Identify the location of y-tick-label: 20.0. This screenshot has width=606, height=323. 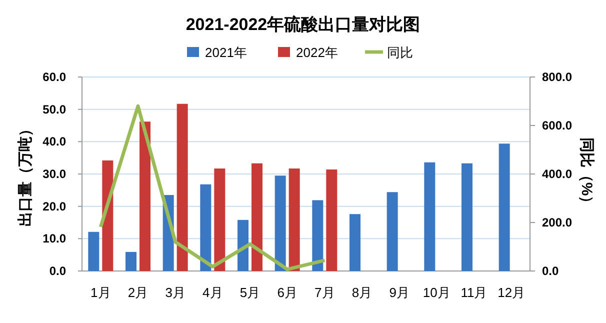
(54, 206).